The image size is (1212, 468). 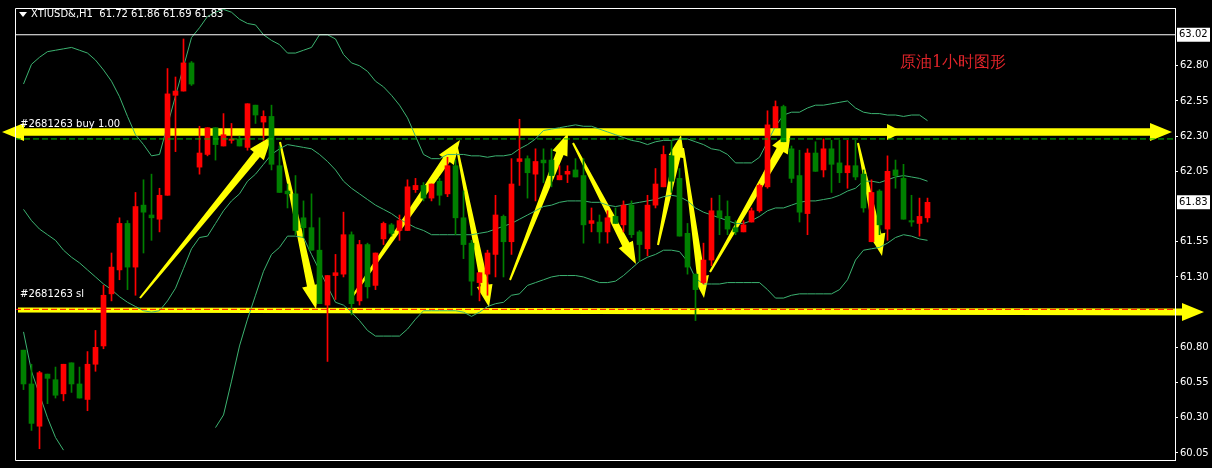 I want to click on y-tick-label: 60.55, so click(x=1194, y=382).